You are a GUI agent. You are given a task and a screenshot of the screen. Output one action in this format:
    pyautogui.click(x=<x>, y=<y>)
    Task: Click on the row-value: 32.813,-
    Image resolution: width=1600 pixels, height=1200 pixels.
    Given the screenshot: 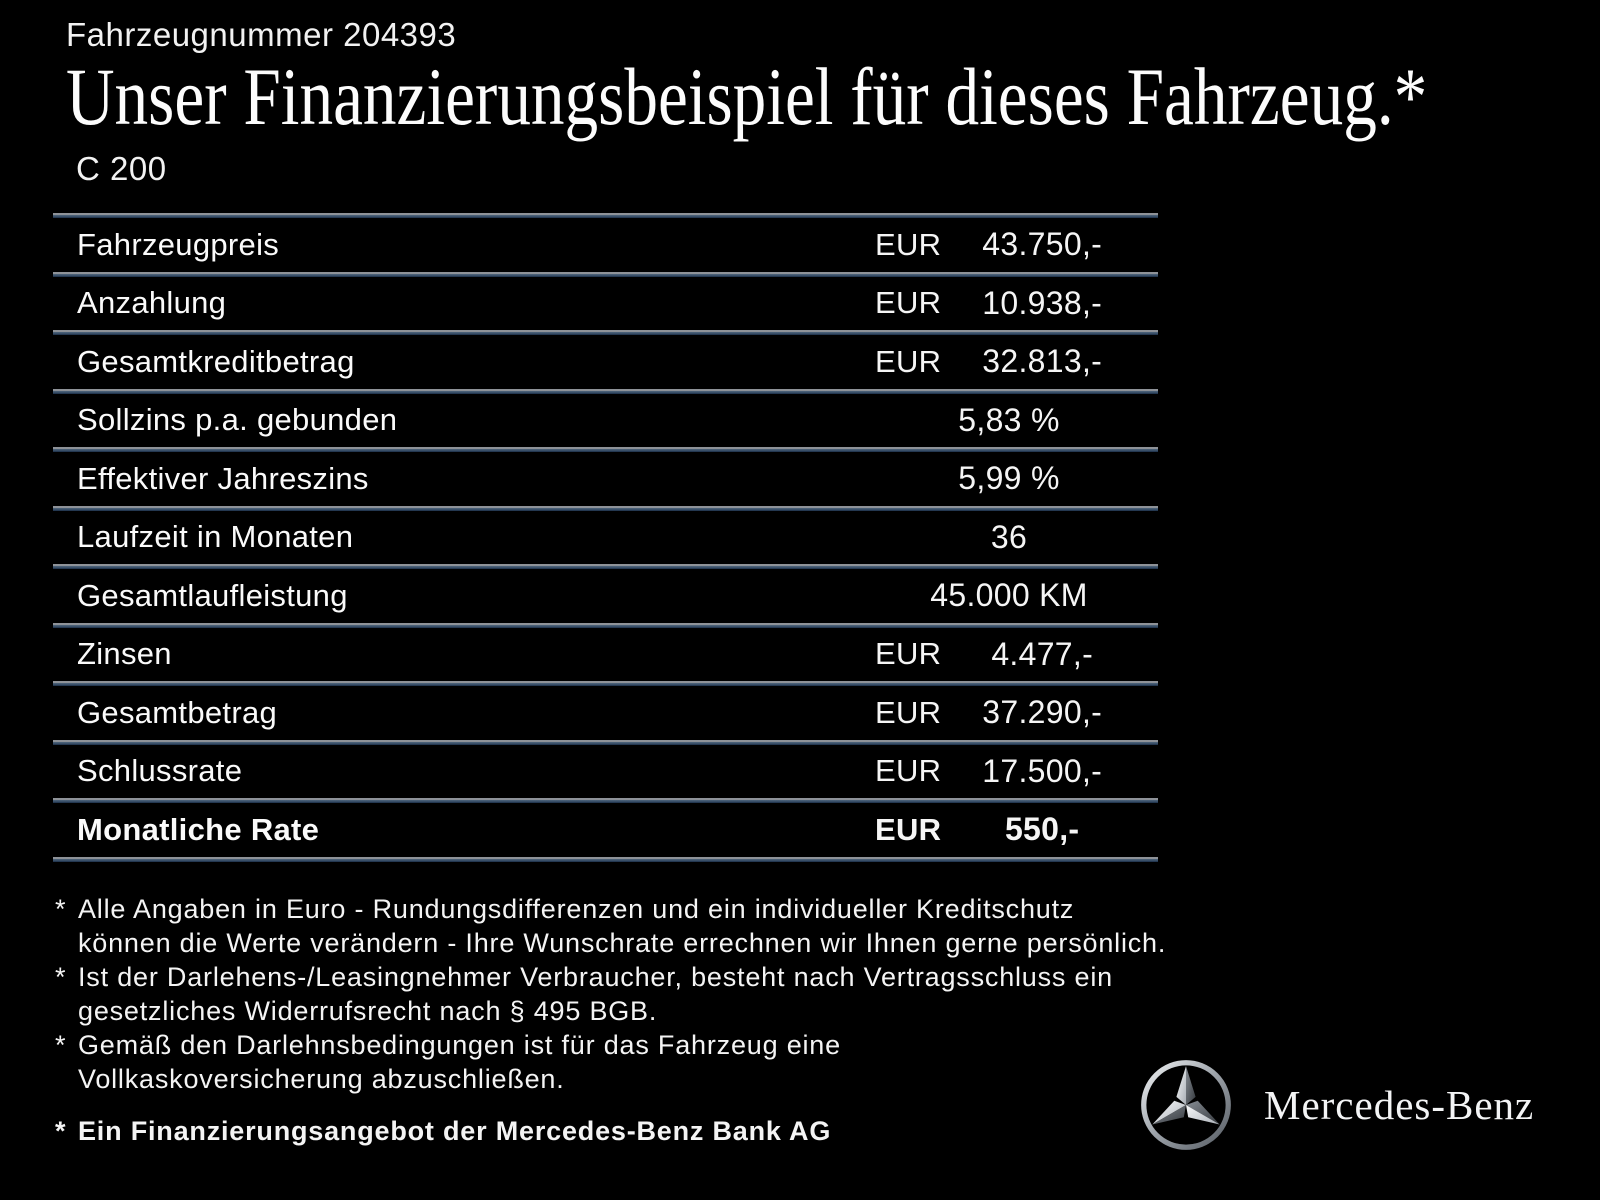 What is the action you would take?
    pyautogui.click(x=1042, y=361)
    